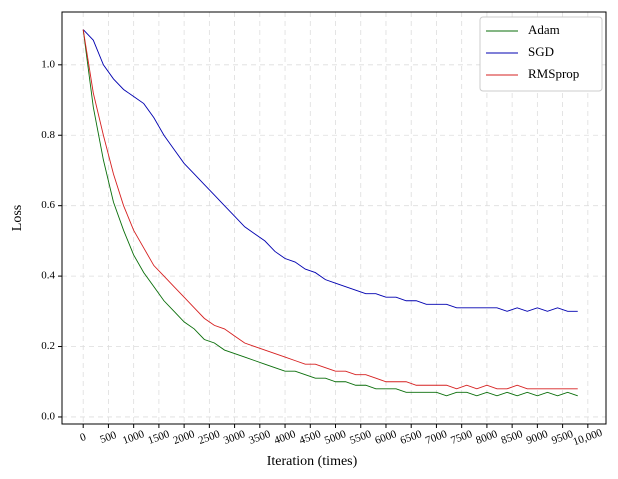  What do you see at coordinates (587, 438) in the screenshot?
I see `x-tick-label: 10,000` at bounding box center [587, 438].